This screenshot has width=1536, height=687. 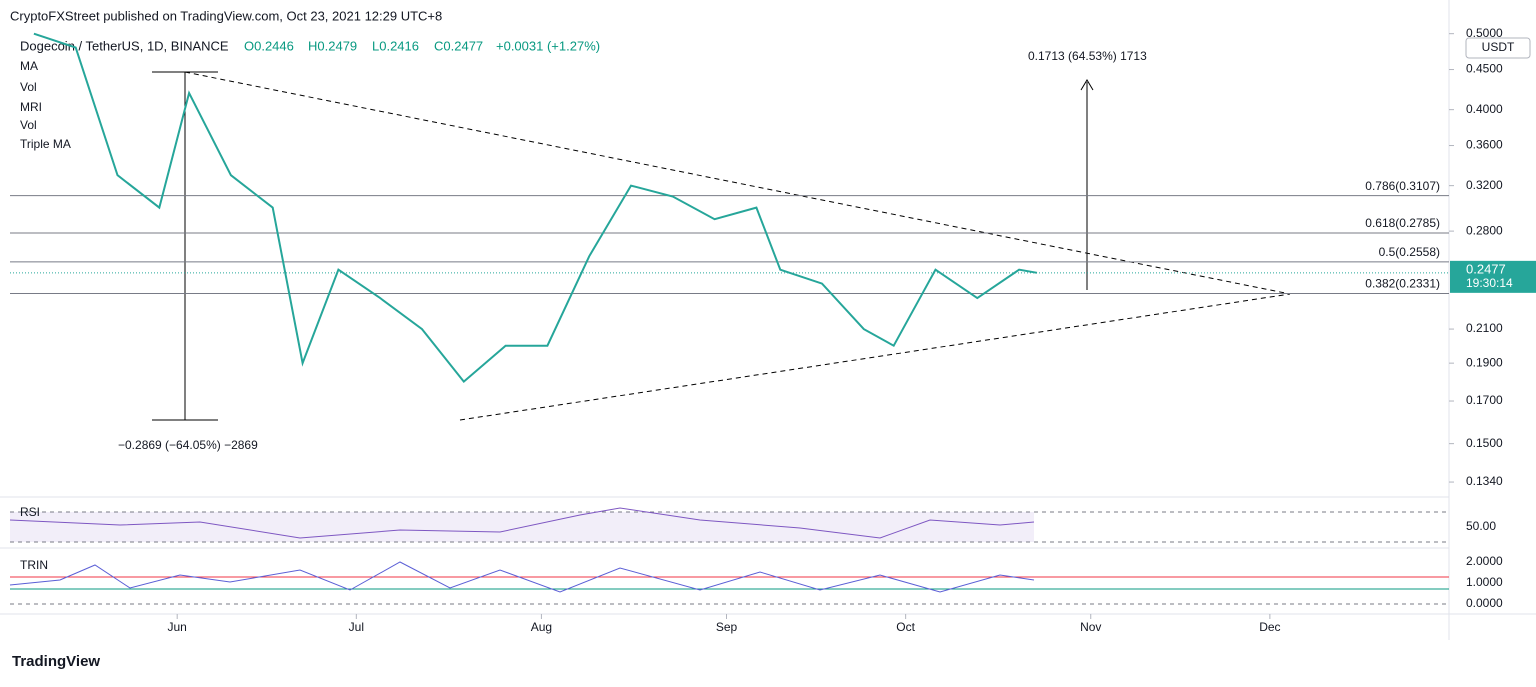 I want to click on indicator: MA, so click(x=29, y=66).